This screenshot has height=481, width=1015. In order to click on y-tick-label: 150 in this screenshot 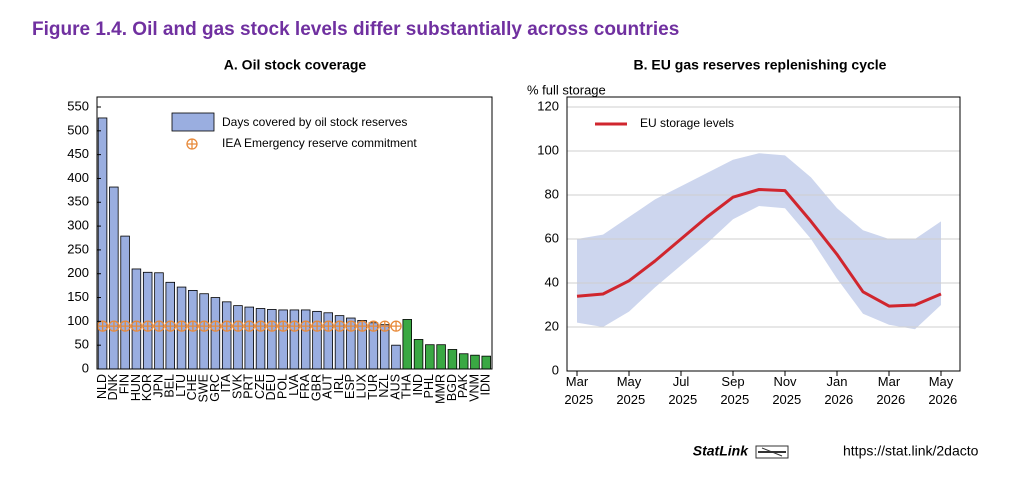, I will do `click(78, 296)`.